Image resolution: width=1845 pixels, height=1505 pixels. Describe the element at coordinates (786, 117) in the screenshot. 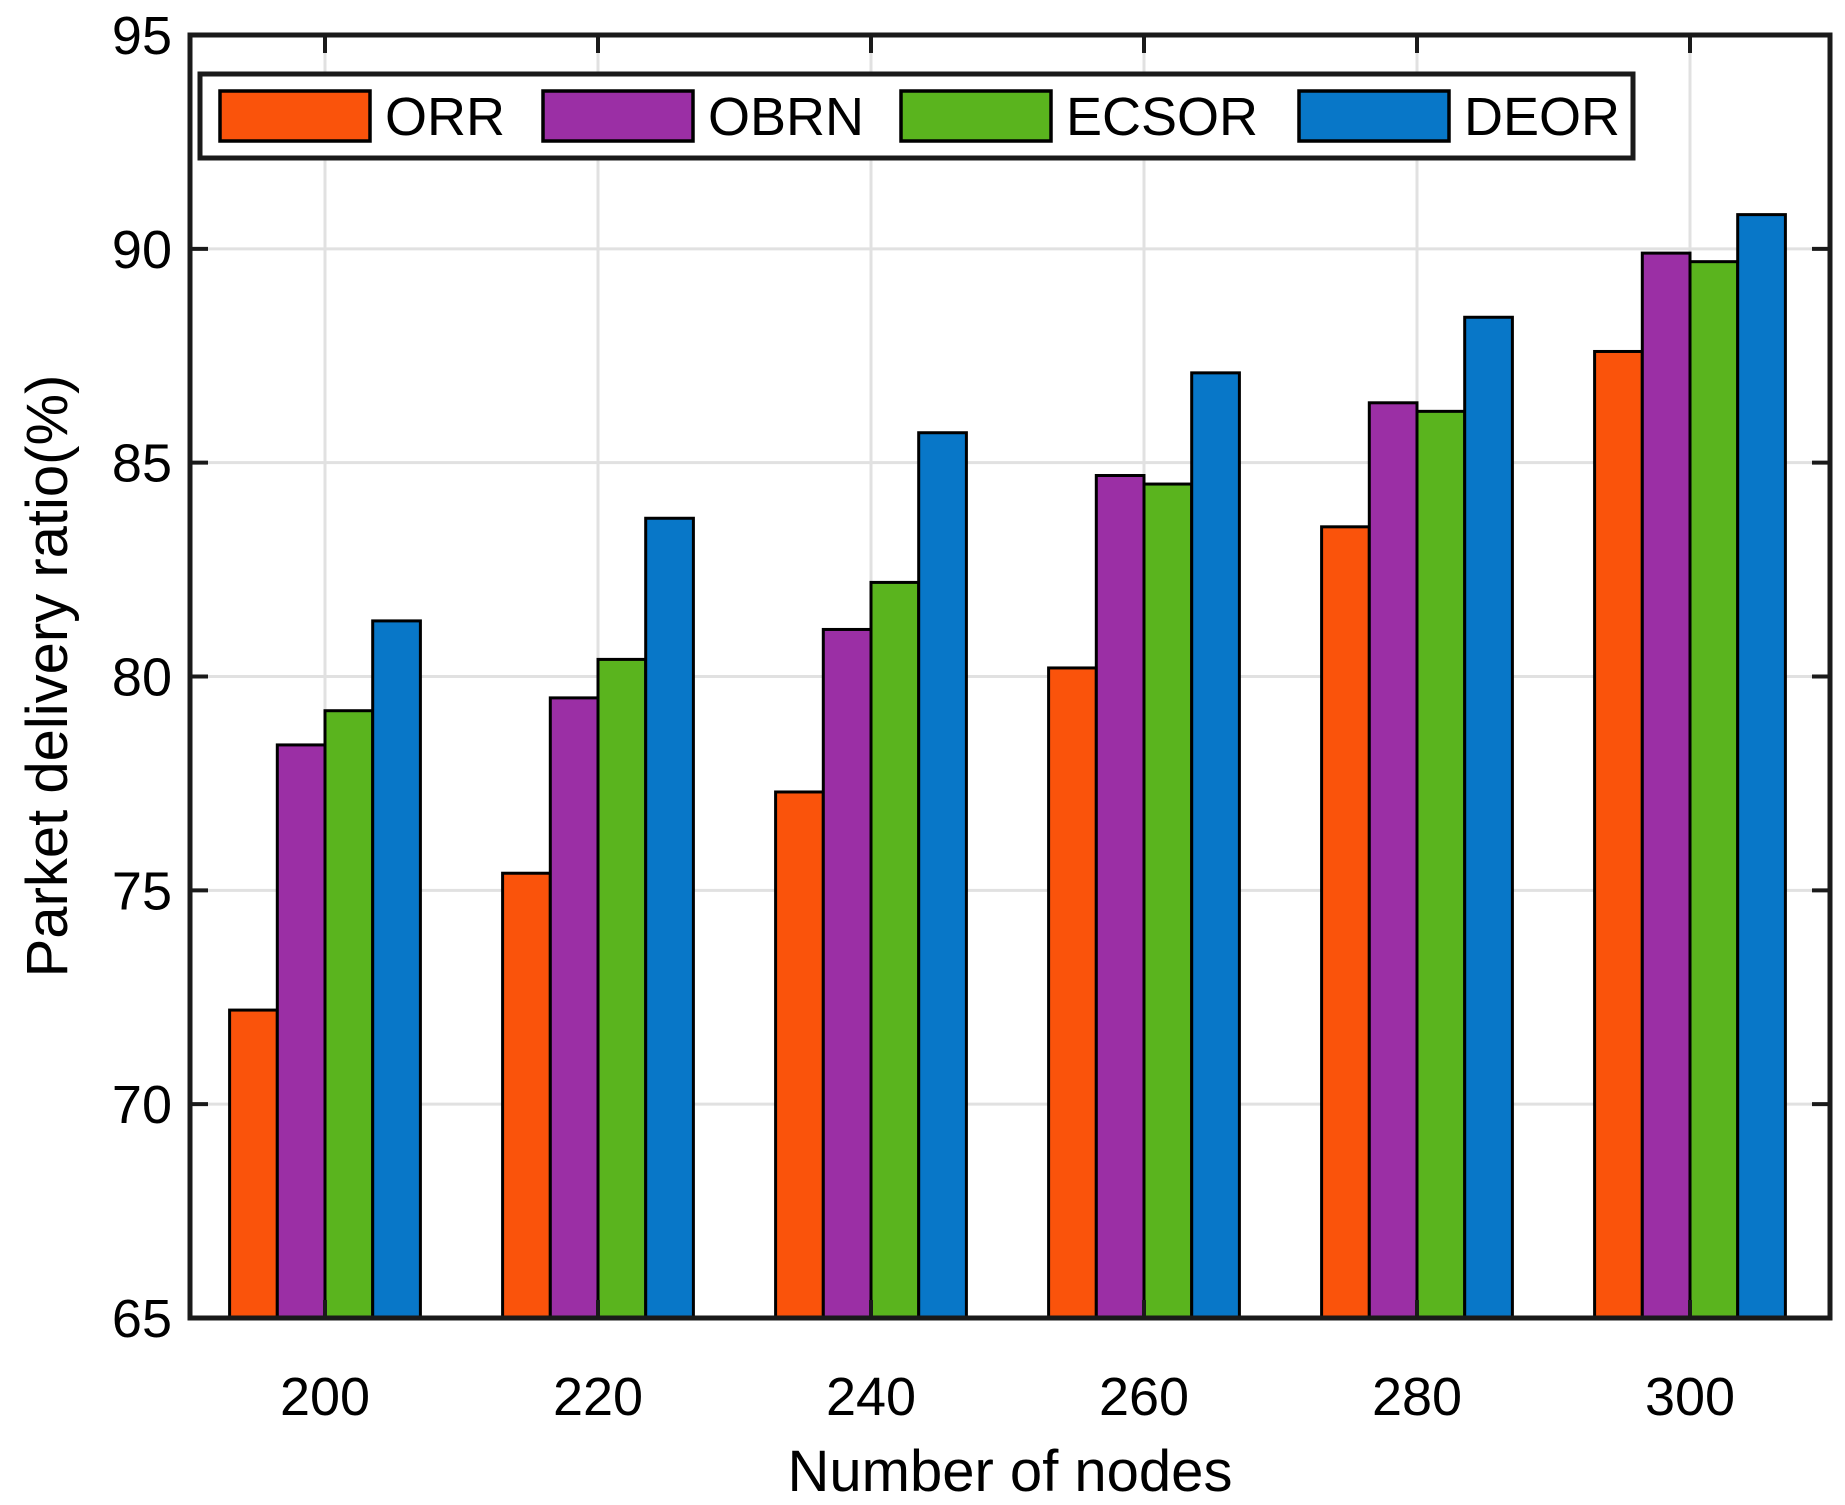

I see `legend-label-OBRN: OBRN` at that location.